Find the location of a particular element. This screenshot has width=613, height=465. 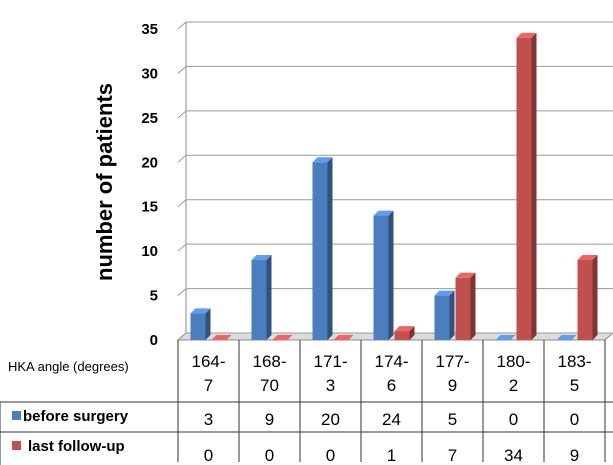

legend-label: before surgery is located at coordinates (76, 416).